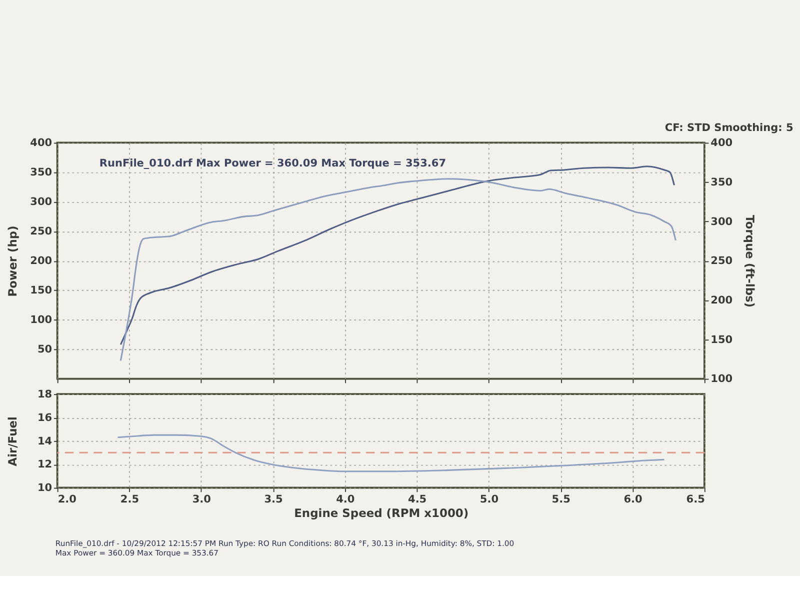 This screenshot has width=800, height=600. Describe the element at coordinates (201, 500) in the screenshot. I see `x-tick-label: 3.0` at that location.